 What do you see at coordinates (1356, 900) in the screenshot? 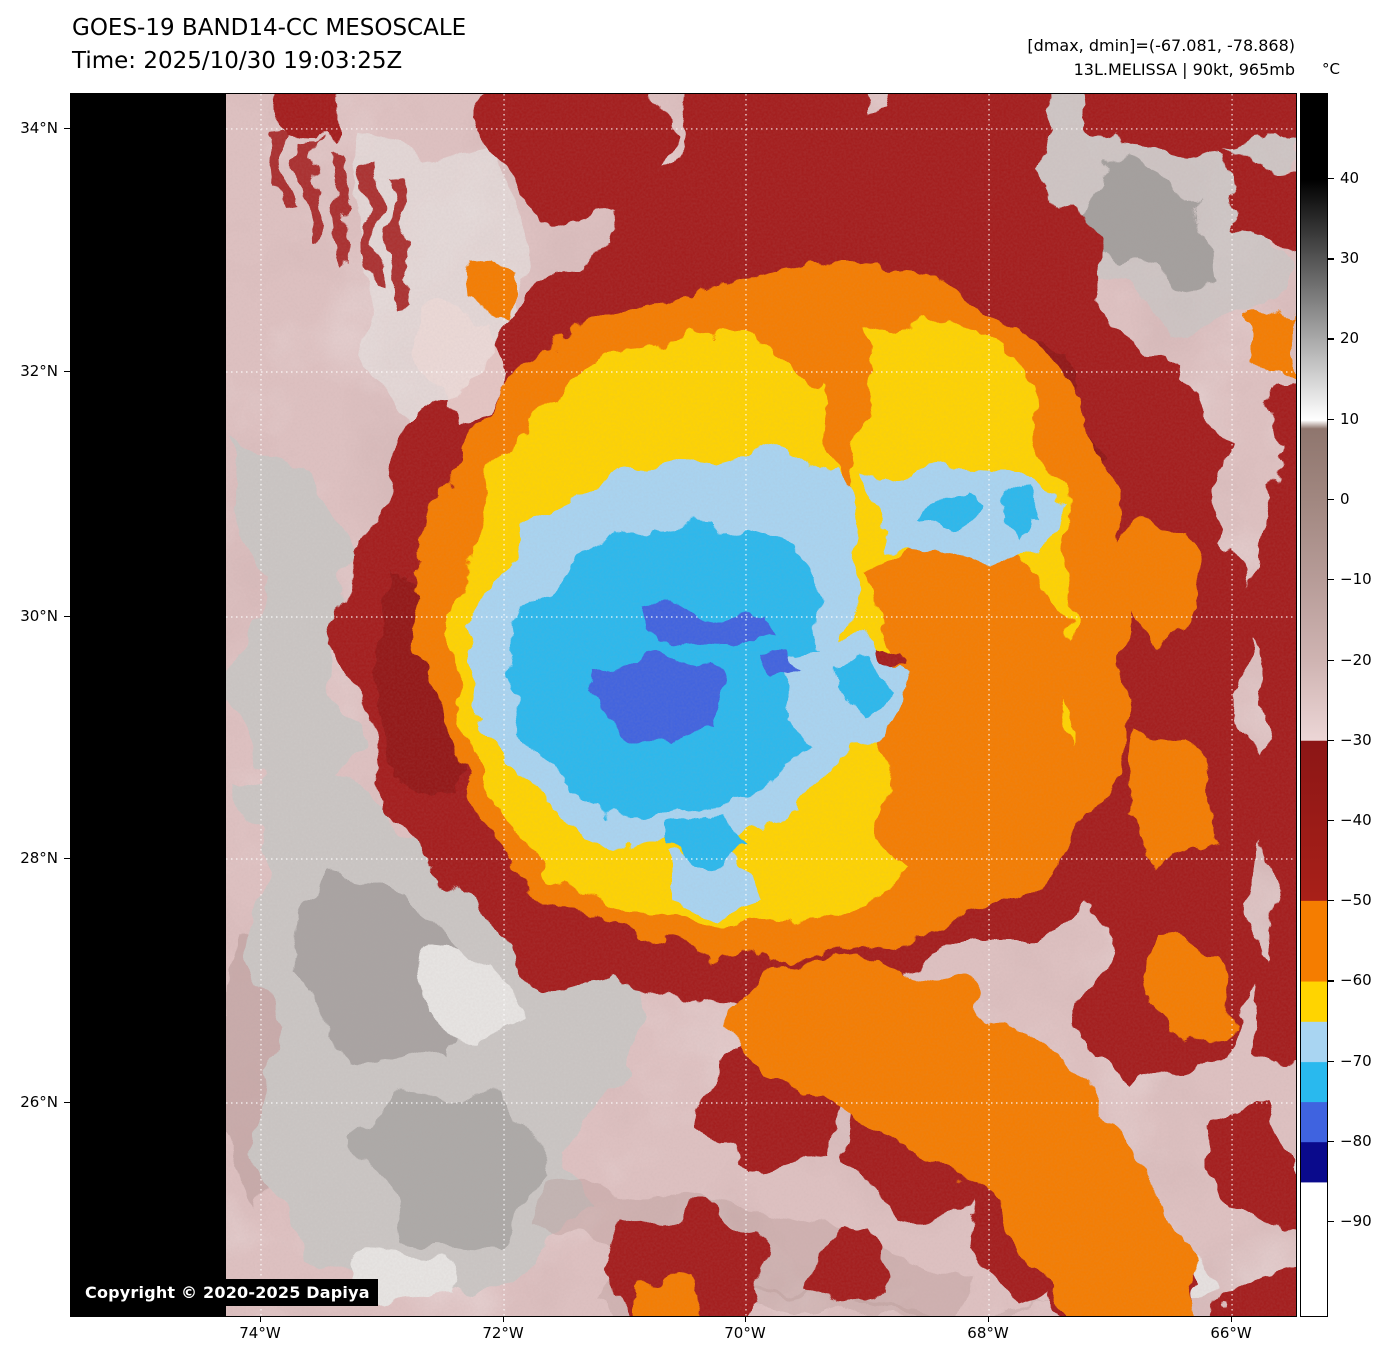
I see `colorbar-tick-label: −50` at bounding box center [1356, 900].